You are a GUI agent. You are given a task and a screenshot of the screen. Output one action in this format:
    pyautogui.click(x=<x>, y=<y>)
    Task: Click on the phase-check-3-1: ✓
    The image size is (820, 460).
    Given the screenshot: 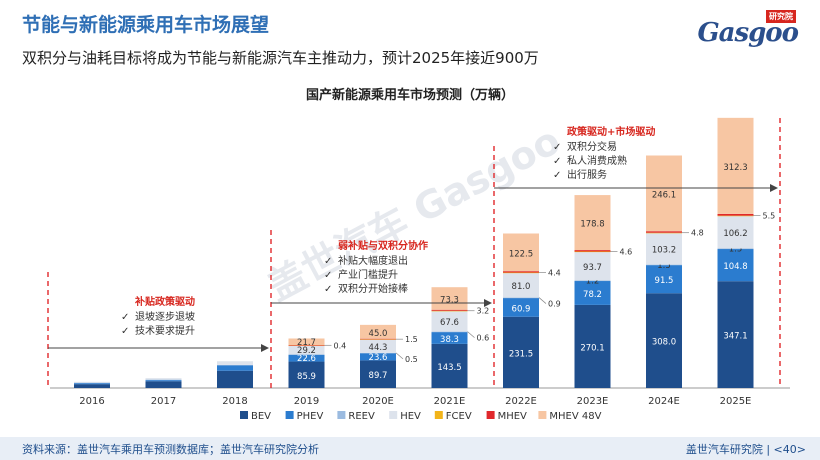 What is the action you would take?
    pyautogui.click(x=557, y=147)
    